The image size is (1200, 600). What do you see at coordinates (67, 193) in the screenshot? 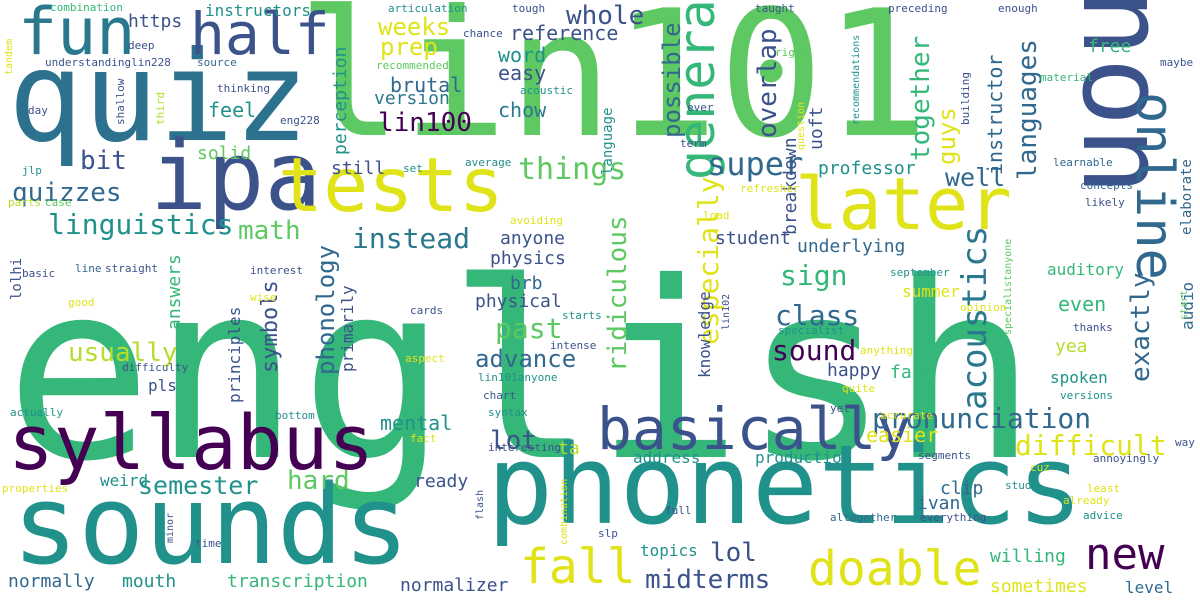
I see `word-quizzes: quizzes` at bounding box center [67, 193].